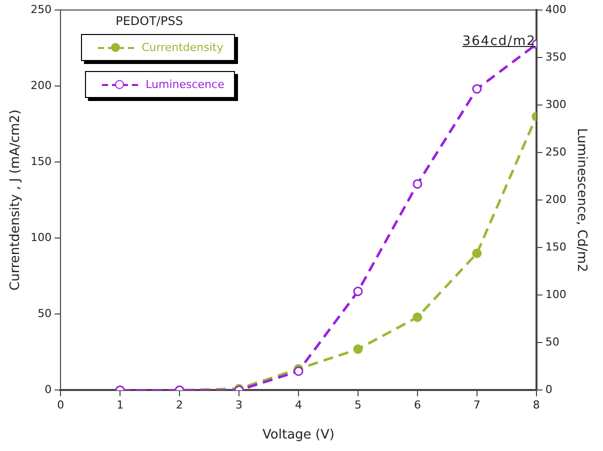 This screenshot has width=603, height=451. What do you see at coordinates (555, 151) in the screenshot?
I see `y2-tick-label: 250` at bounding box center [555, 151].